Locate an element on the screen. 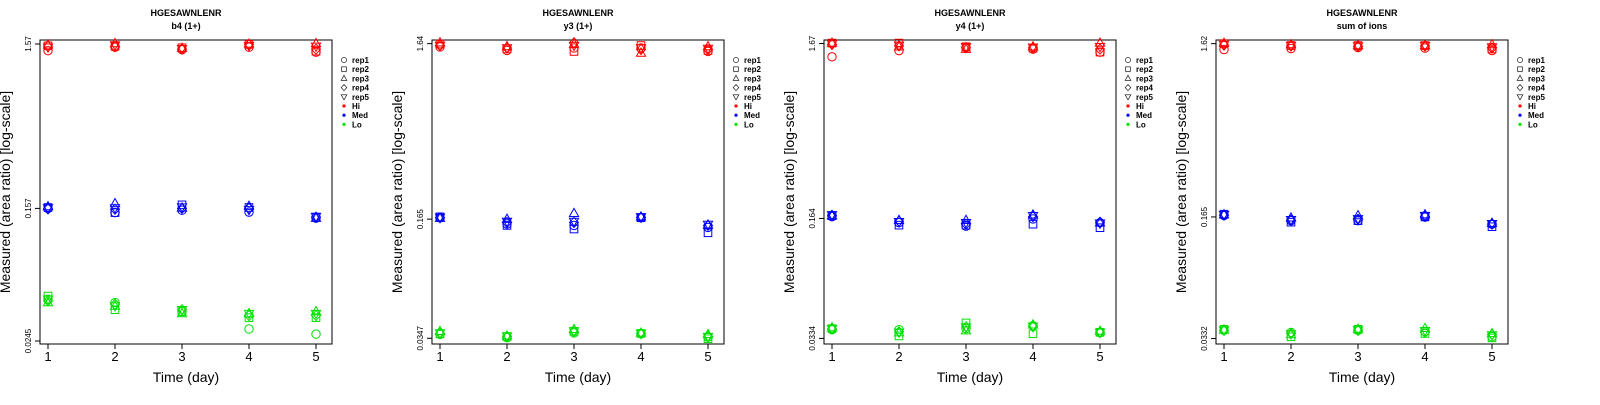 The image size is (1600, 405). data-point-lo-rep2 is located at coordinates (966, 323).